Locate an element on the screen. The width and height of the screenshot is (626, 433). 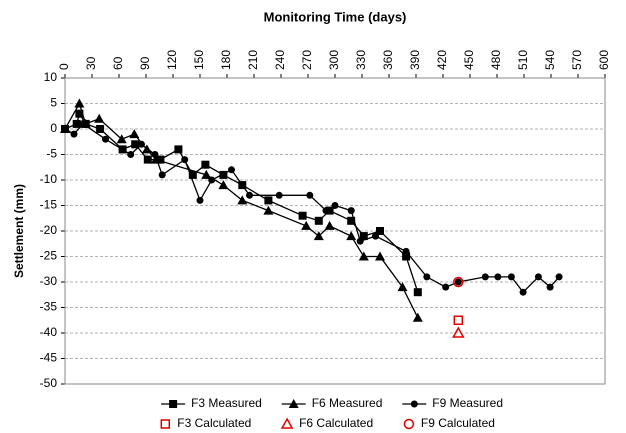
legend-label: F3 Calculated is located at coordinates (214, 423).